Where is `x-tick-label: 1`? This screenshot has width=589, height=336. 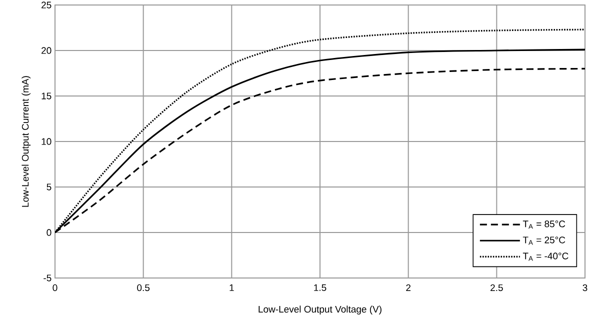 x-tick-label: 1 is located at coordinates (232, 287).